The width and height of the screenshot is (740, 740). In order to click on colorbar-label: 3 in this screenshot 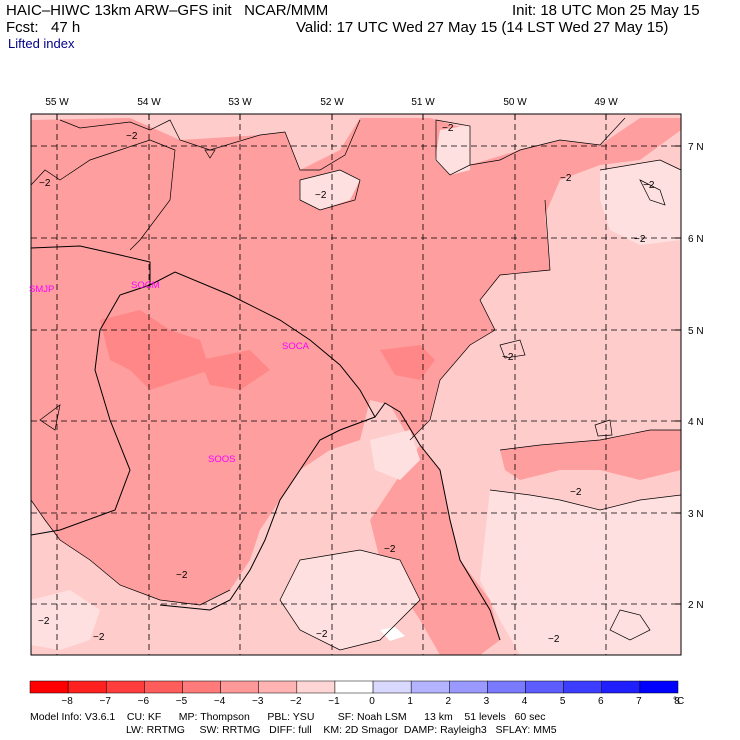, I will do `click(487, 701)`.